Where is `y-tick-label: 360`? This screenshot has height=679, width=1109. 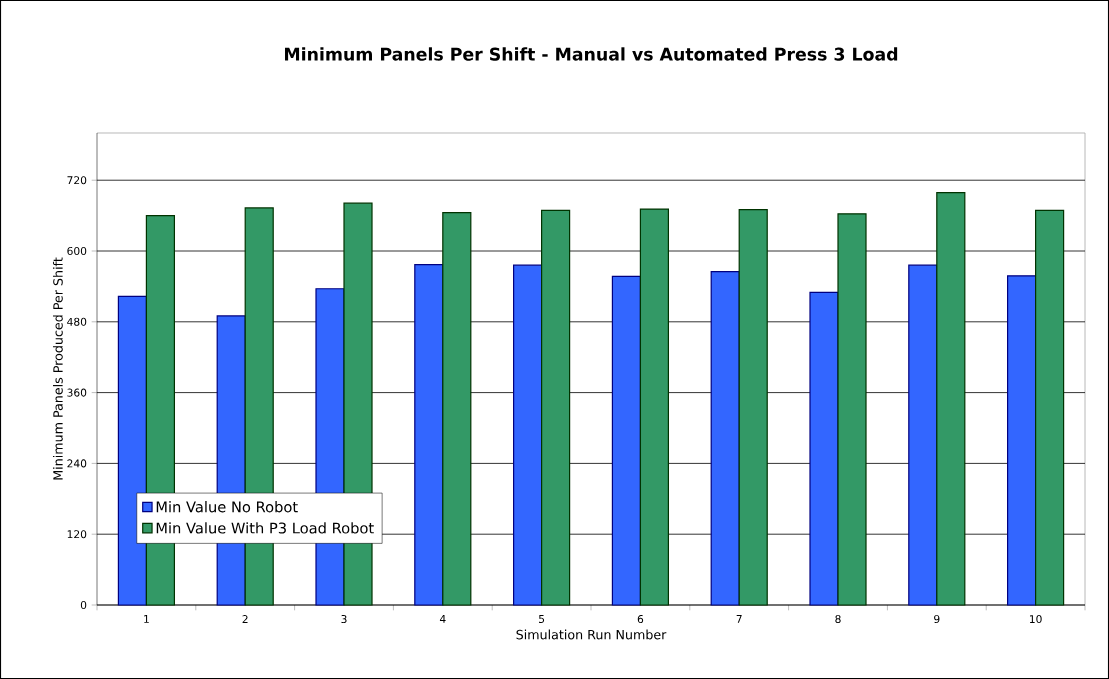 y-tick-label: 360 is located at coordinates (77, 392).